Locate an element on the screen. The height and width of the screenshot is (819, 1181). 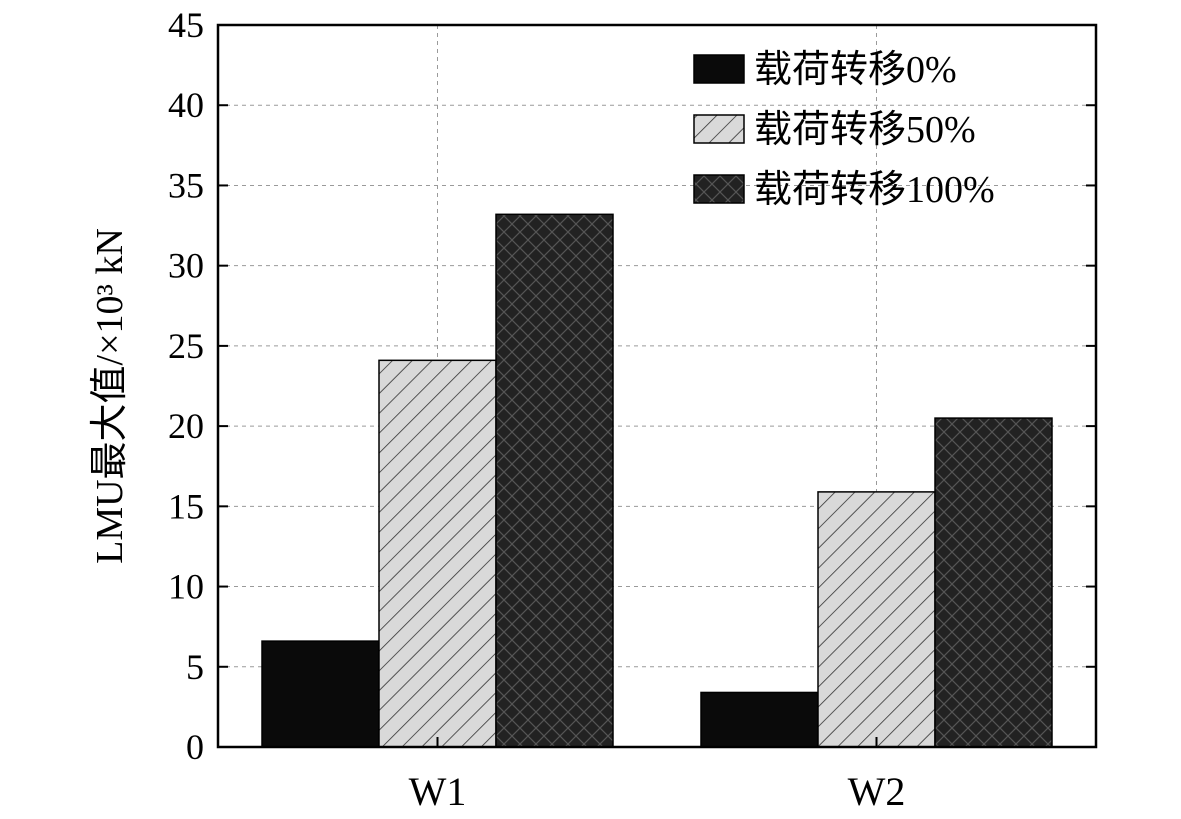
x-tick-label: W1 is located at coordinates (438, 791).